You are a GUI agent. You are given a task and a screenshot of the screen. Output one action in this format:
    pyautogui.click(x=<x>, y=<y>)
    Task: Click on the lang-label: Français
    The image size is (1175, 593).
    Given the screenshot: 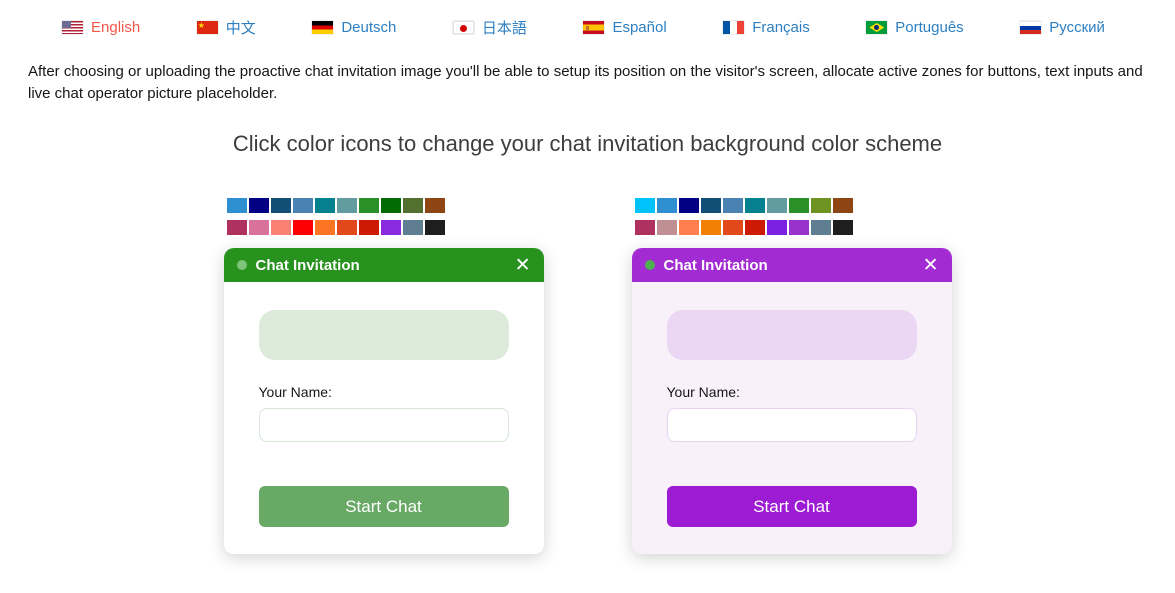 What is the action you would take?
    pyautogui.click(x=781, y=27)
    